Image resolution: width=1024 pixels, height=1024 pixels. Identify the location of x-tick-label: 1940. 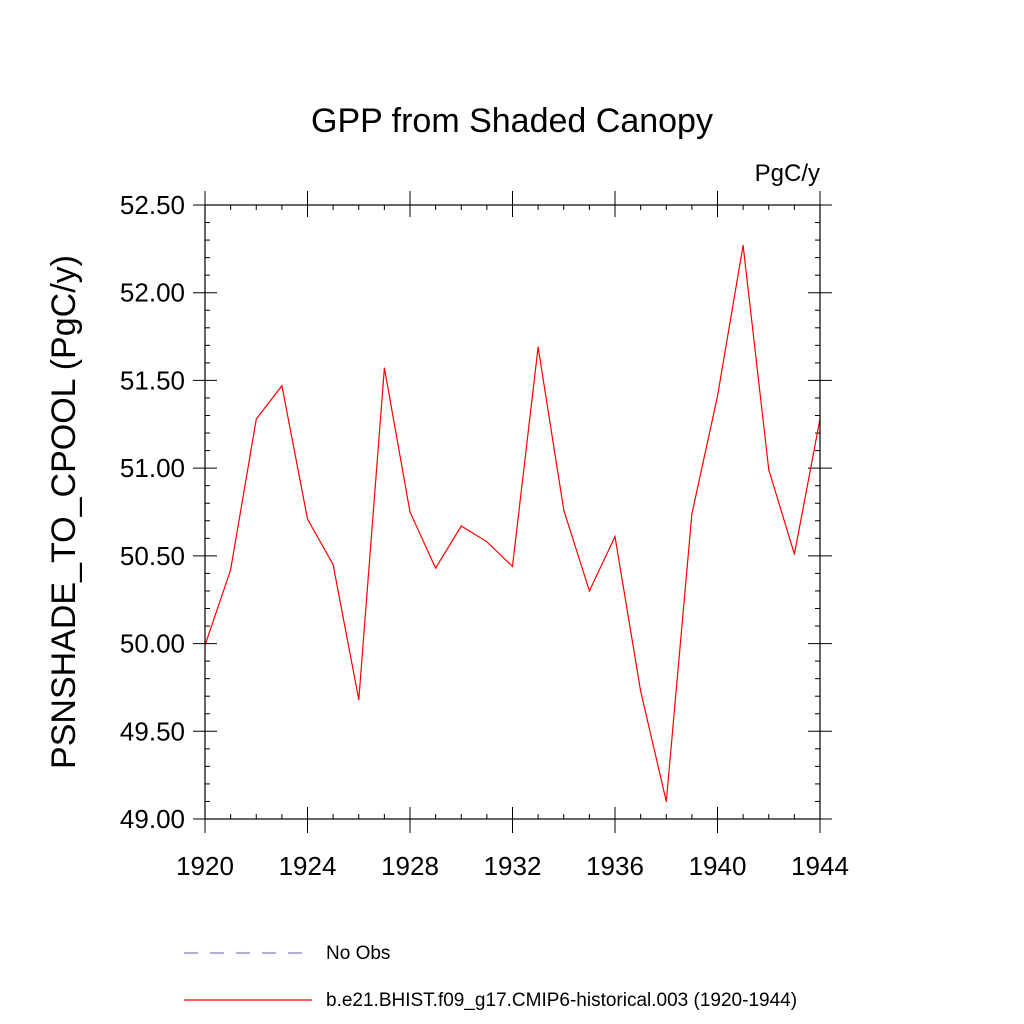
(718, 866).